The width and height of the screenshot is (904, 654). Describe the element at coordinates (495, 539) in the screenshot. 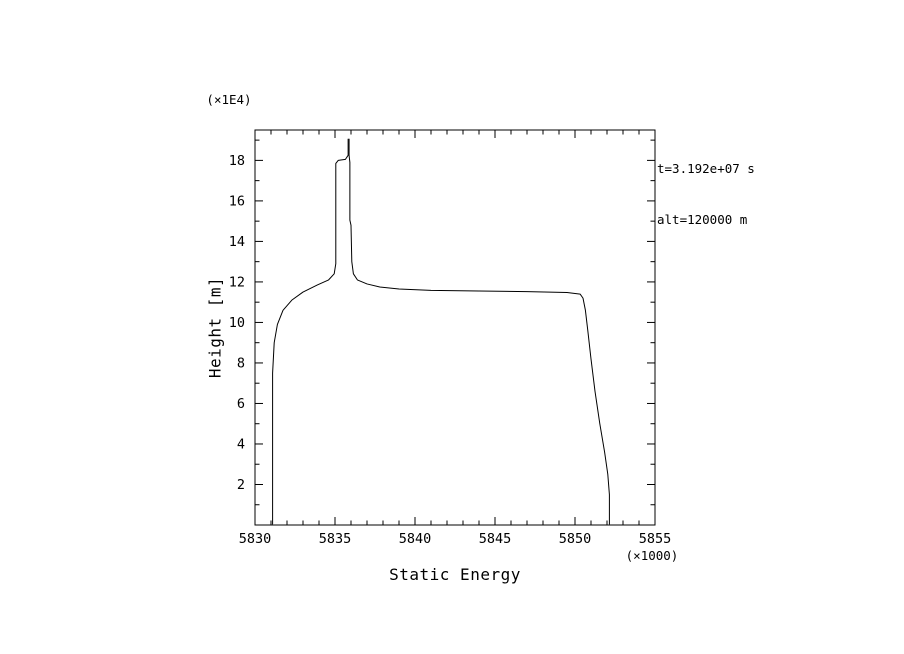

I see `x-tick-label: 5845` at that location.